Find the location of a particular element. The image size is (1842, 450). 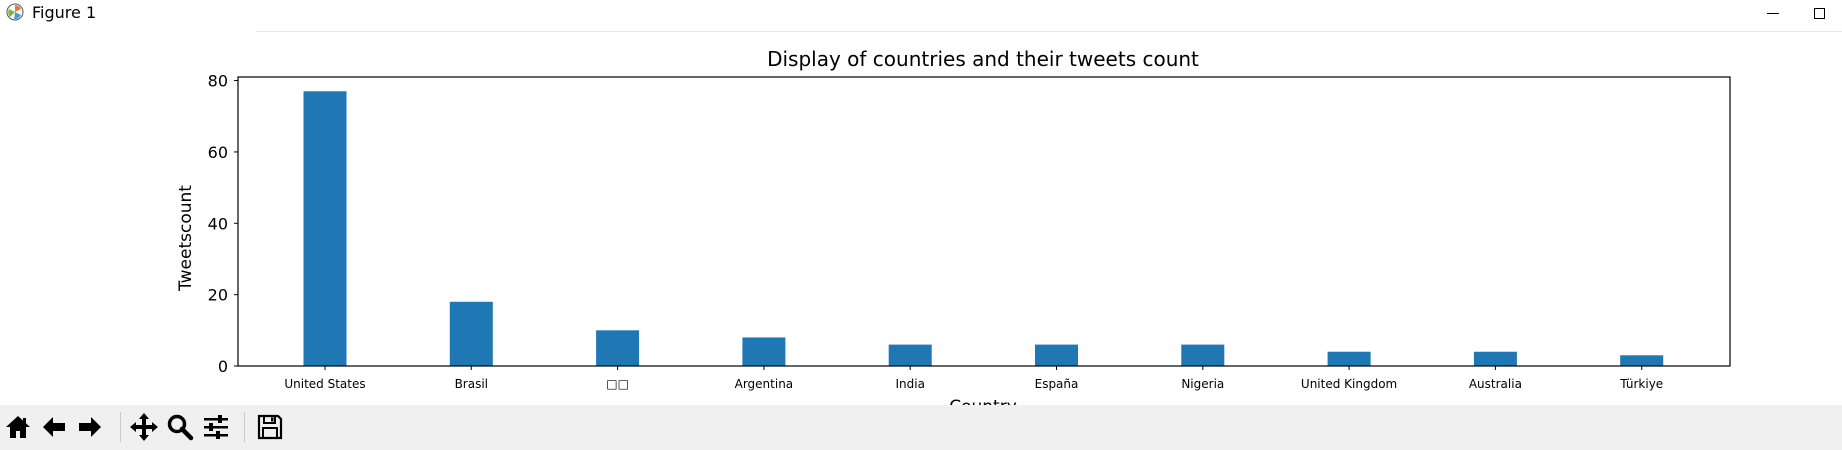

x-tick-label: Brasil is located at coordinates (471, 384).